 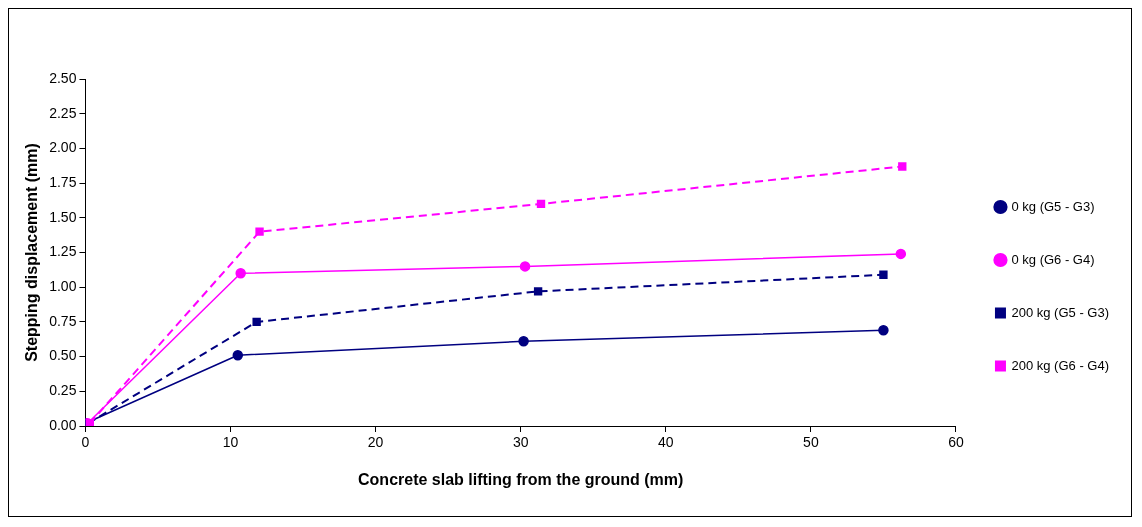 What do you see at coordinates (63, 320) in the screenshot?
I see `y-tick-label: 0.75` at bounding box center [63, 320].